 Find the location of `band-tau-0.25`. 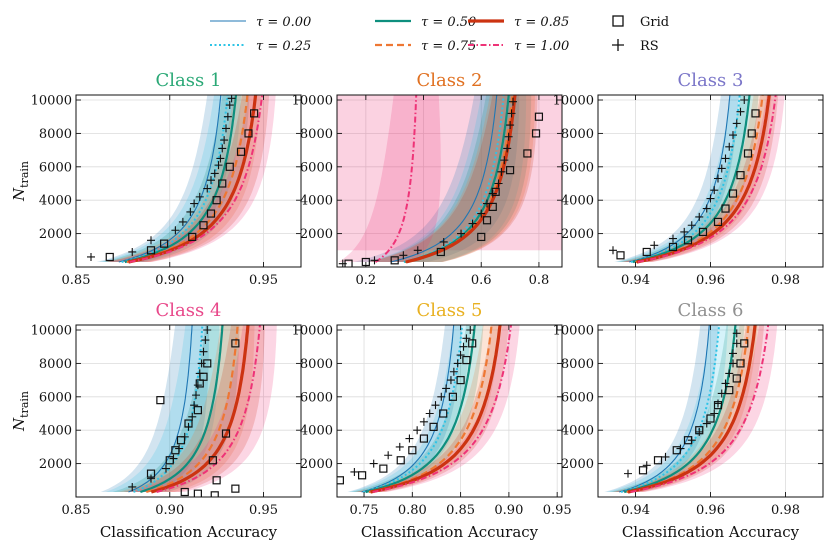

band-tau-0.25 is located at coordinates (162, 408).